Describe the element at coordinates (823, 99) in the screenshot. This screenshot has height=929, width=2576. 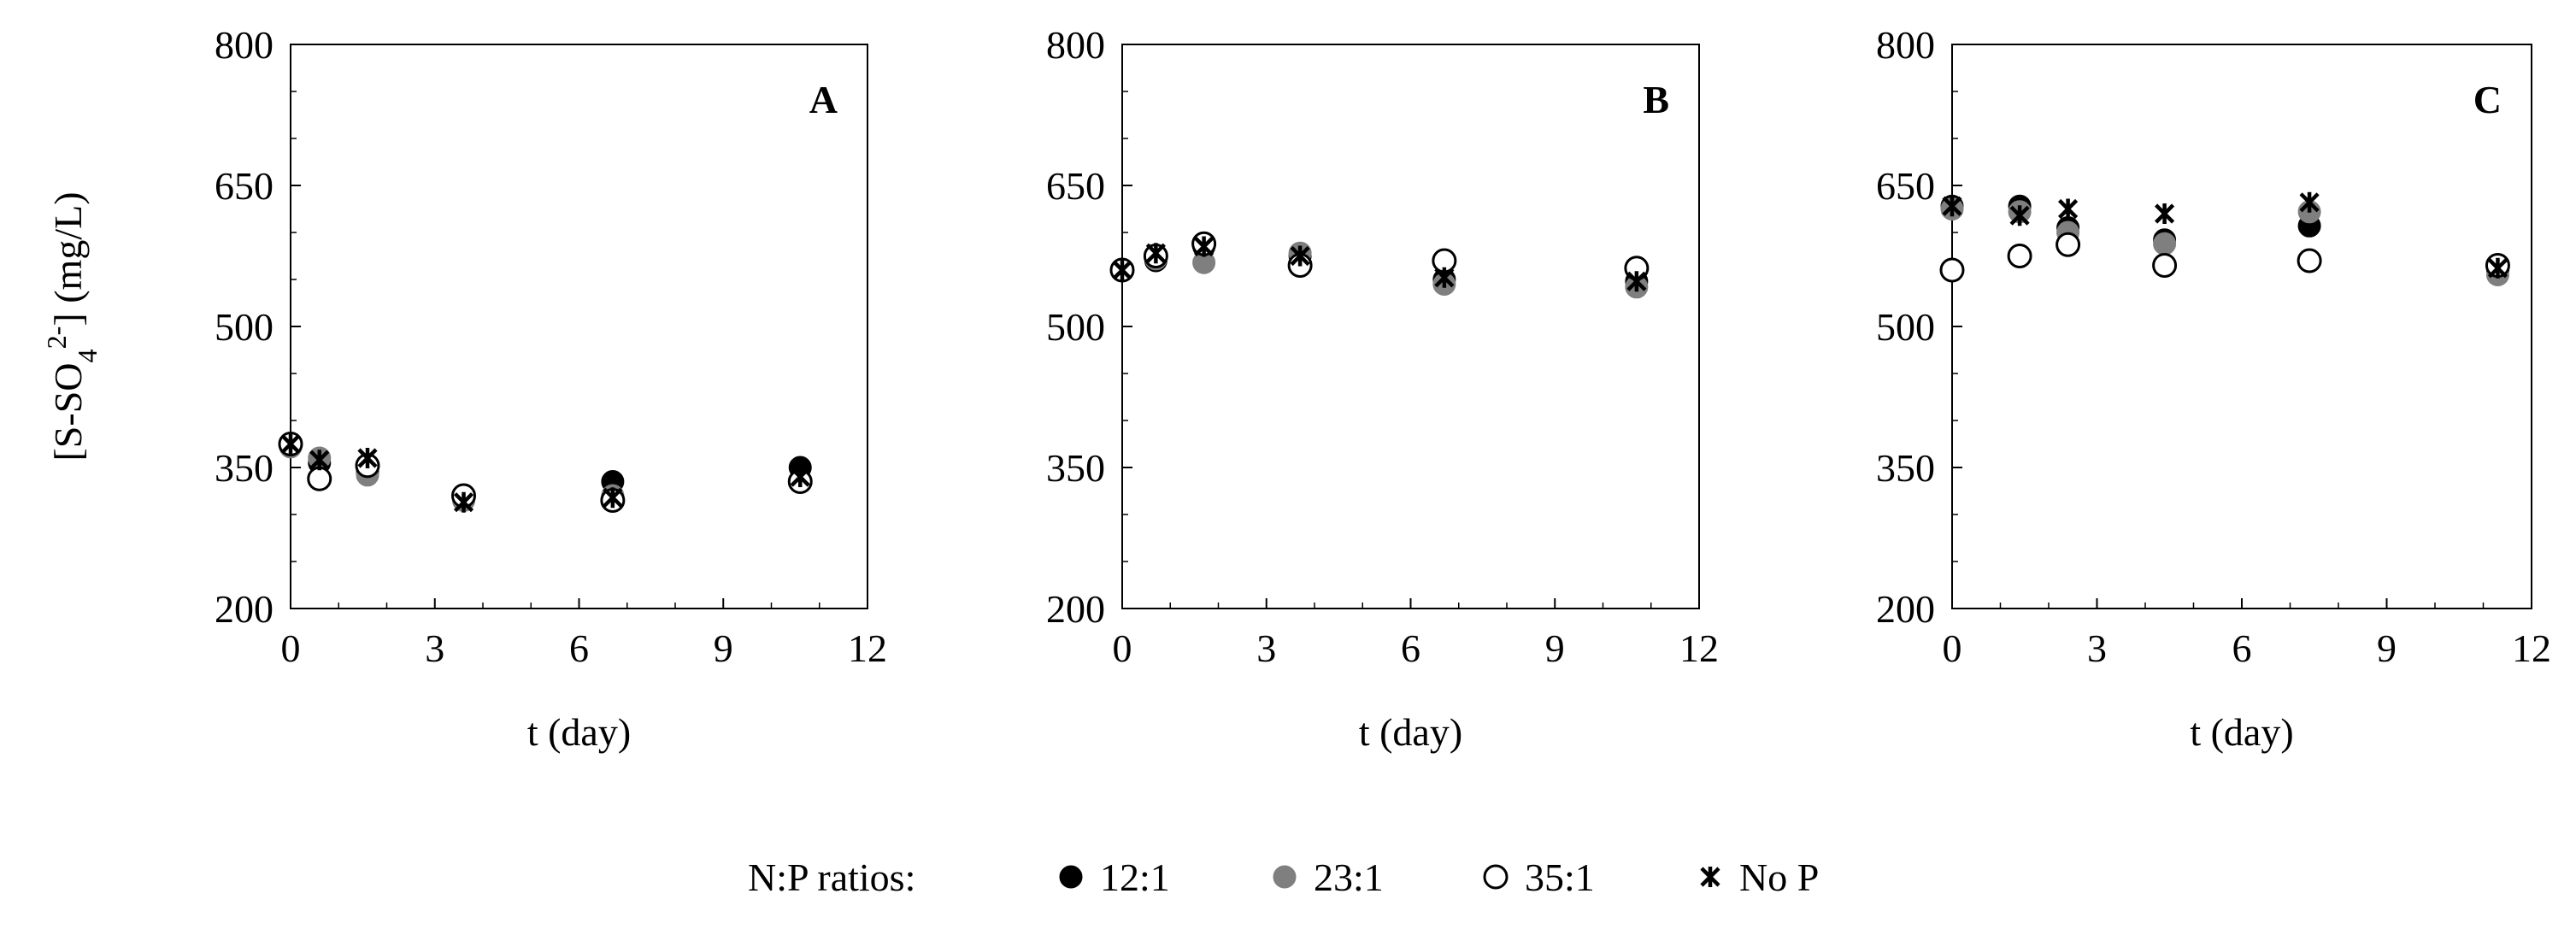
I see `panel-letter: A` at that location.